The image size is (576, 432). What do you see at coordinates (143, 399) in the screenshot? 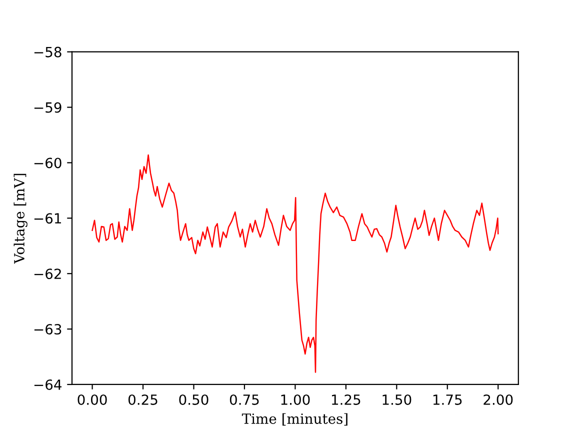
I see `x-tick-label: 0.25` at bounding box center [143, 399].